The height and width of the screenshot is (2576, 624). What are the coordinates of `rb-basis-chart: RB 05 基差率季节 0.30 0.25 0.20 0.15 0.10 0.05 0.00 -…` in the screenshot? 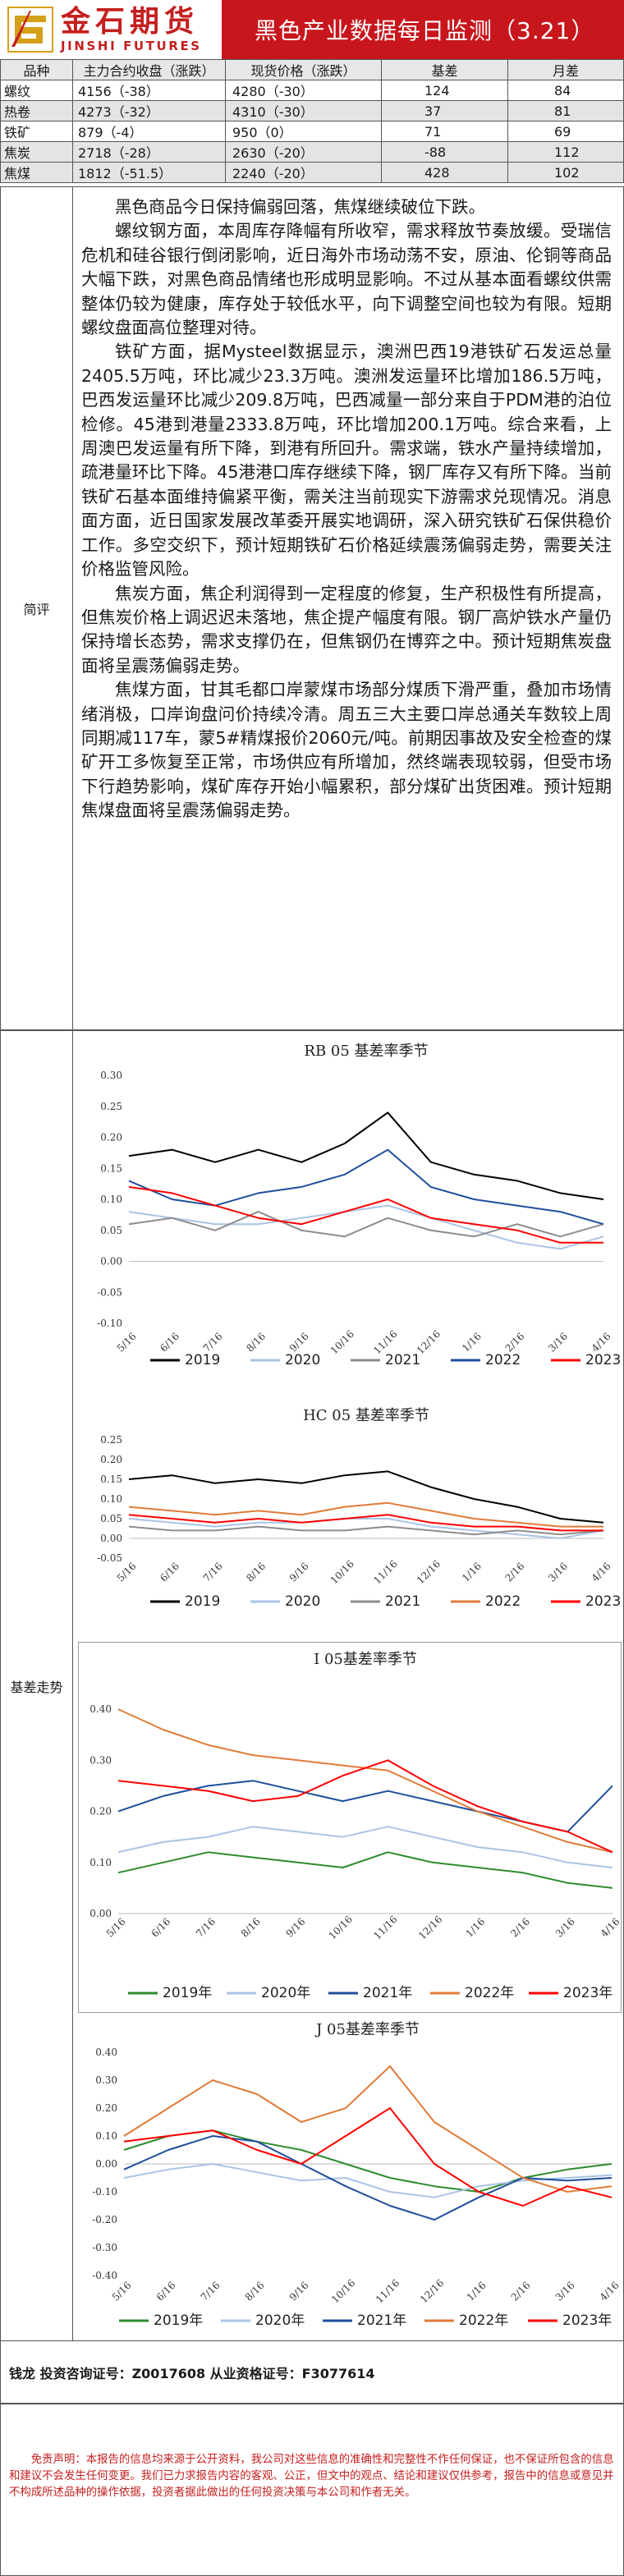 It's located at (349, 1216).